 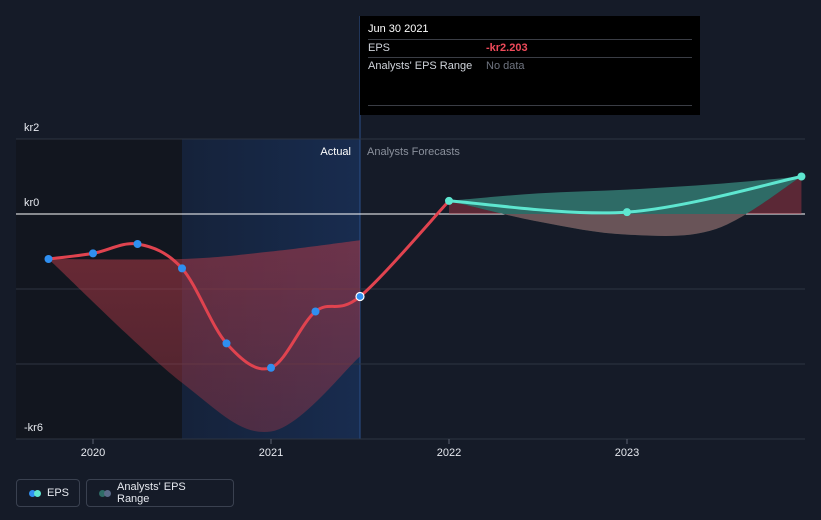 I want to click on range-band-past, so click(x=204, y=336).